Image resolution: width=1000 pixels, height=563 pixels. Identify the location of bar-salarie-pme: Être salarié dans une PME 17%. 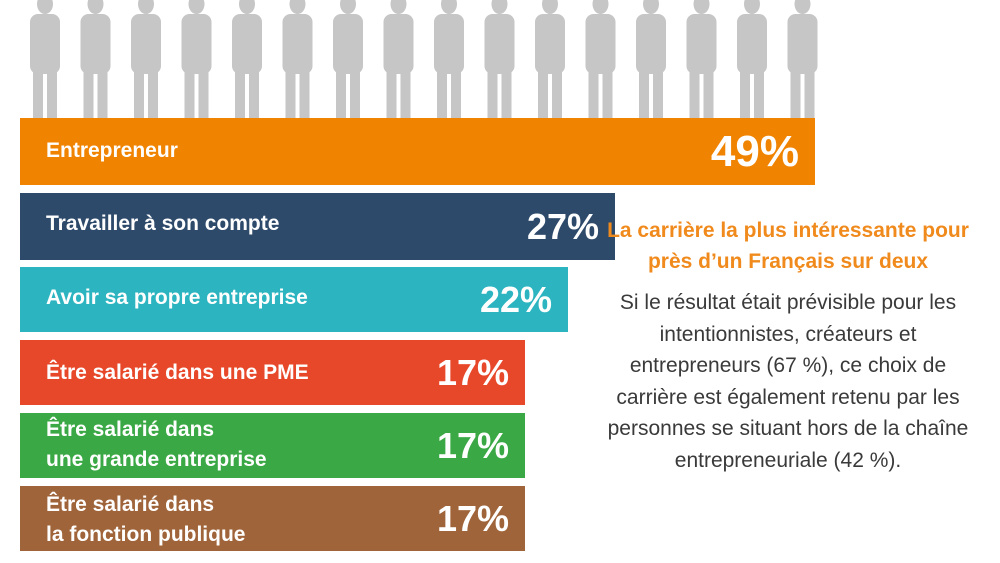
(272, 372).